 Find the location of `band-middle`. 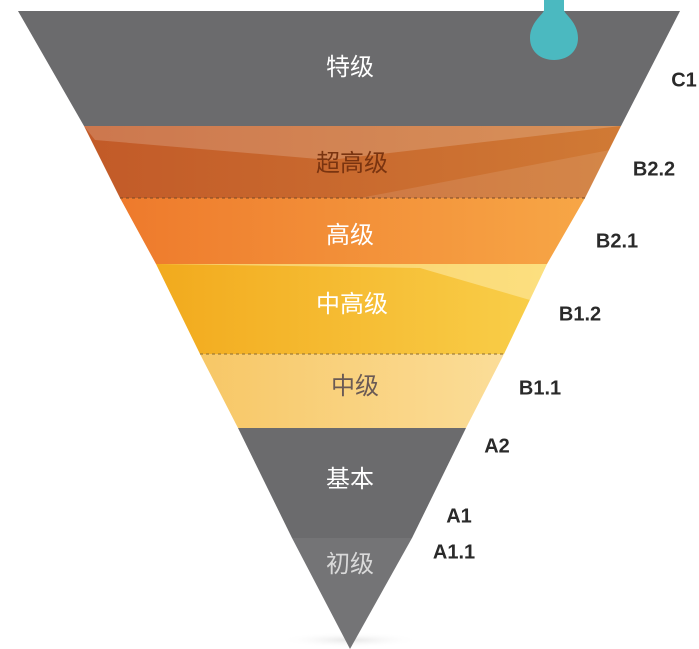

band-middle is located at coordinates (352, 391).